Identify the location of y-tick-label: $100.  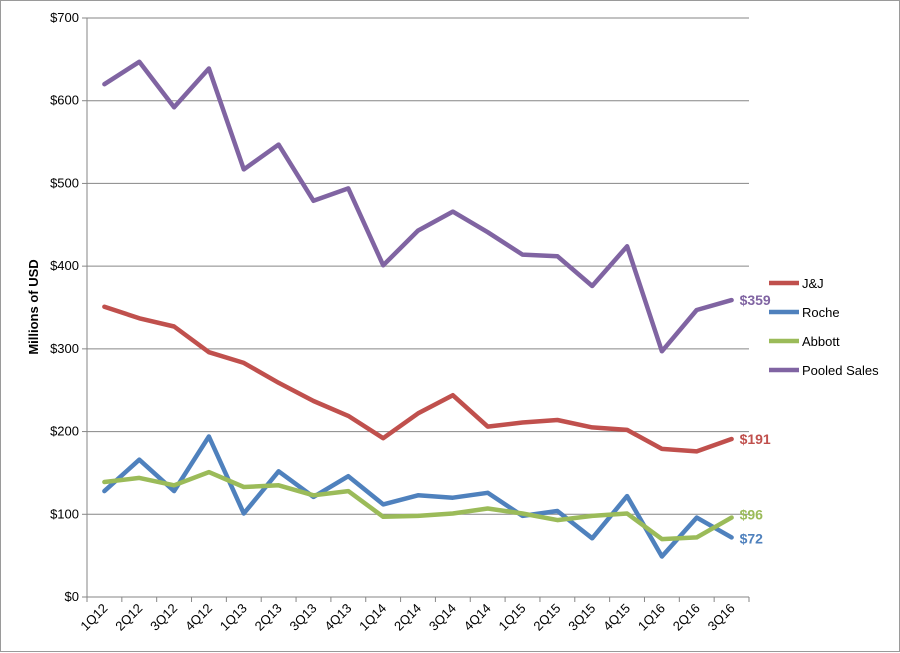
(64, 513).